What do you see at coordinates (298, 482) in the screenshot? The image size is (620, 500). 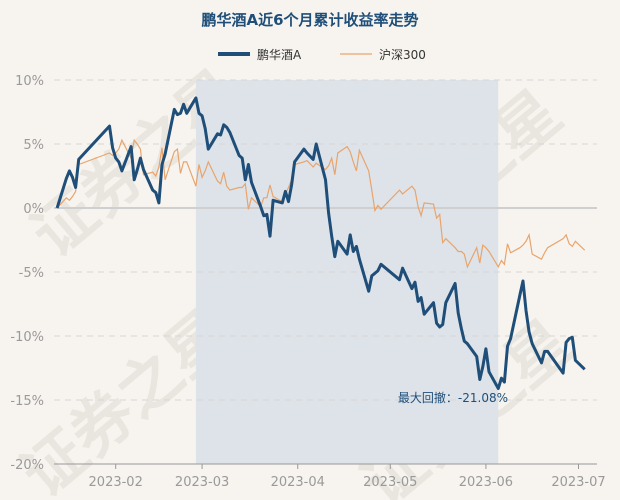 I see `x-tick-label-2: 2023-04` at bounding box center [298, 482].